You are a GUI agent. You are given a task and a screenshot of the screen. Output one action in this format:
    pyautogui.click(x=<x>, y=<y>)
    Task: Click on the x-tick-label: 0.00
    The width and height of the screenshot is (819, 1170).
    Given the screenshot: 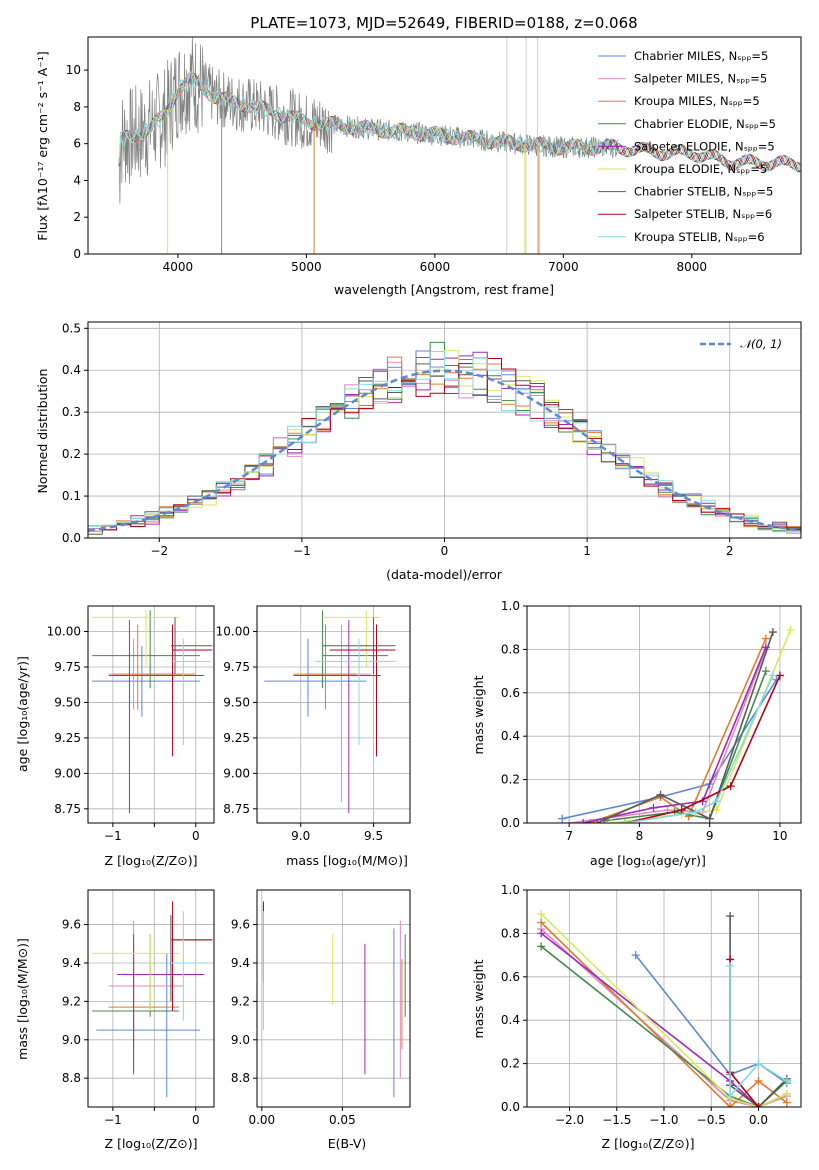 What is the action you would take?
    pyautogui.click(x=261, y=1120)
    